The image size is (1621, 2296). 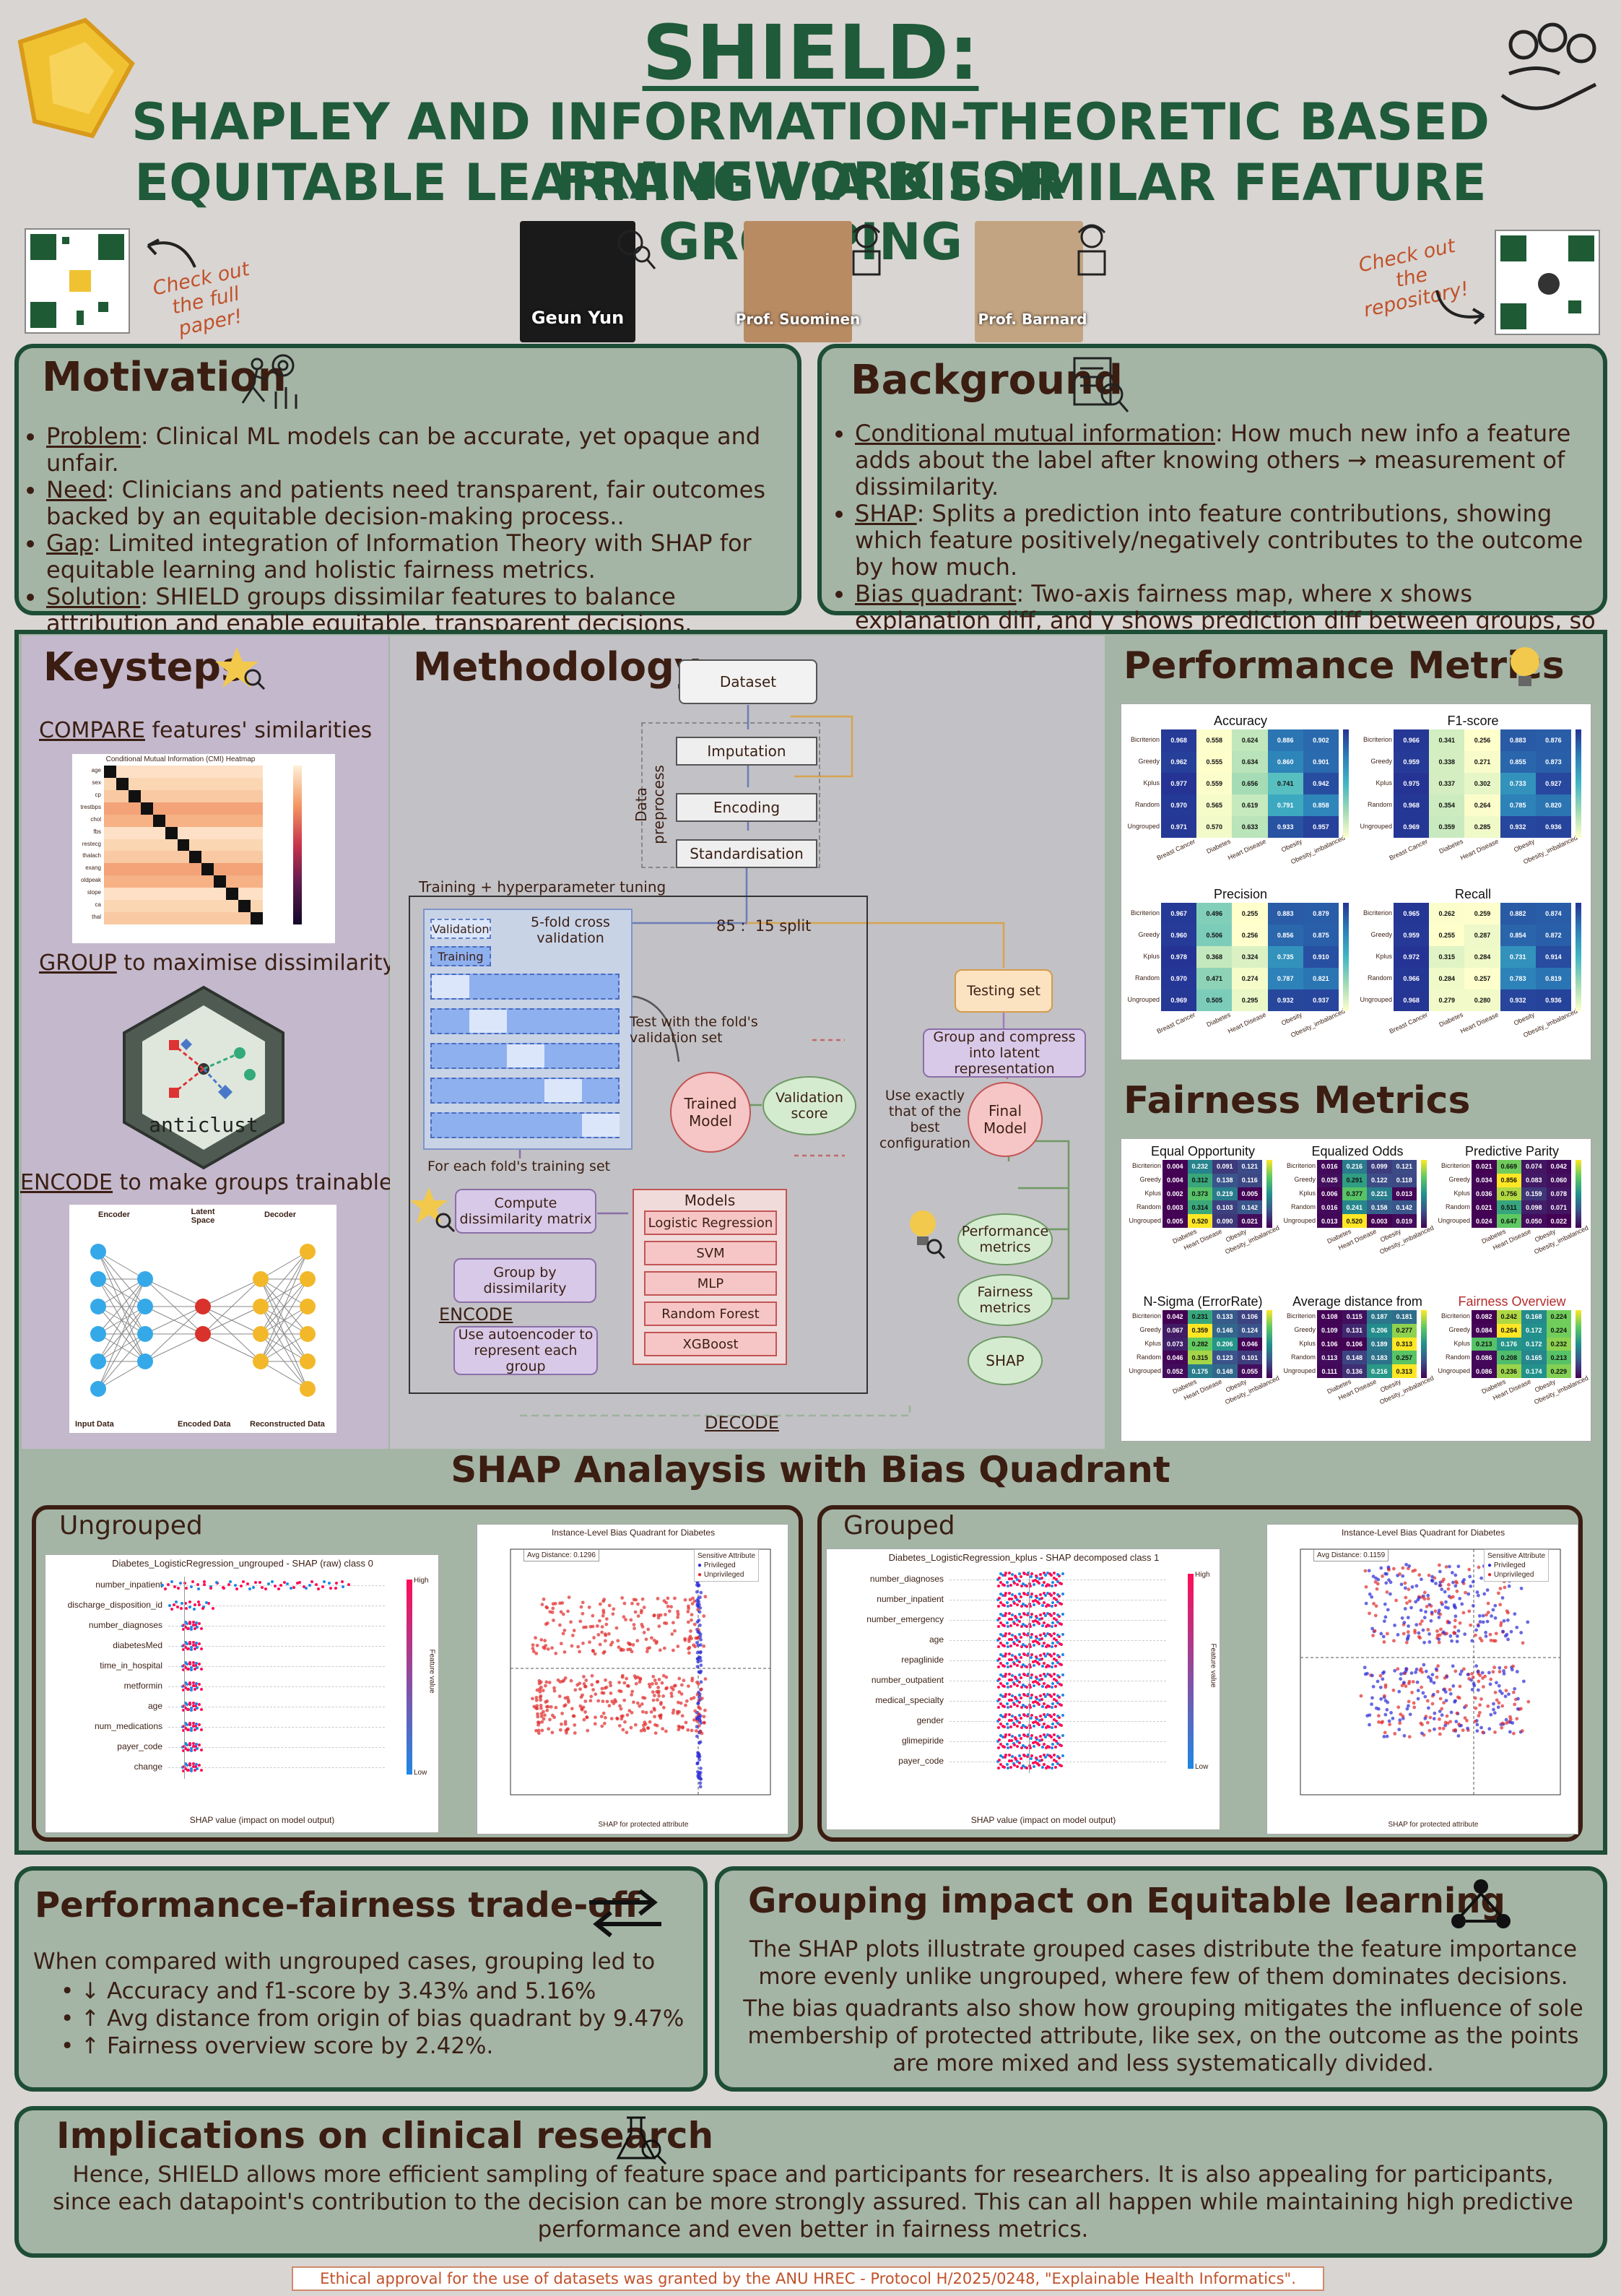 I want to click on heatmap-cell: 0.735, so click(x=1285, y=957).